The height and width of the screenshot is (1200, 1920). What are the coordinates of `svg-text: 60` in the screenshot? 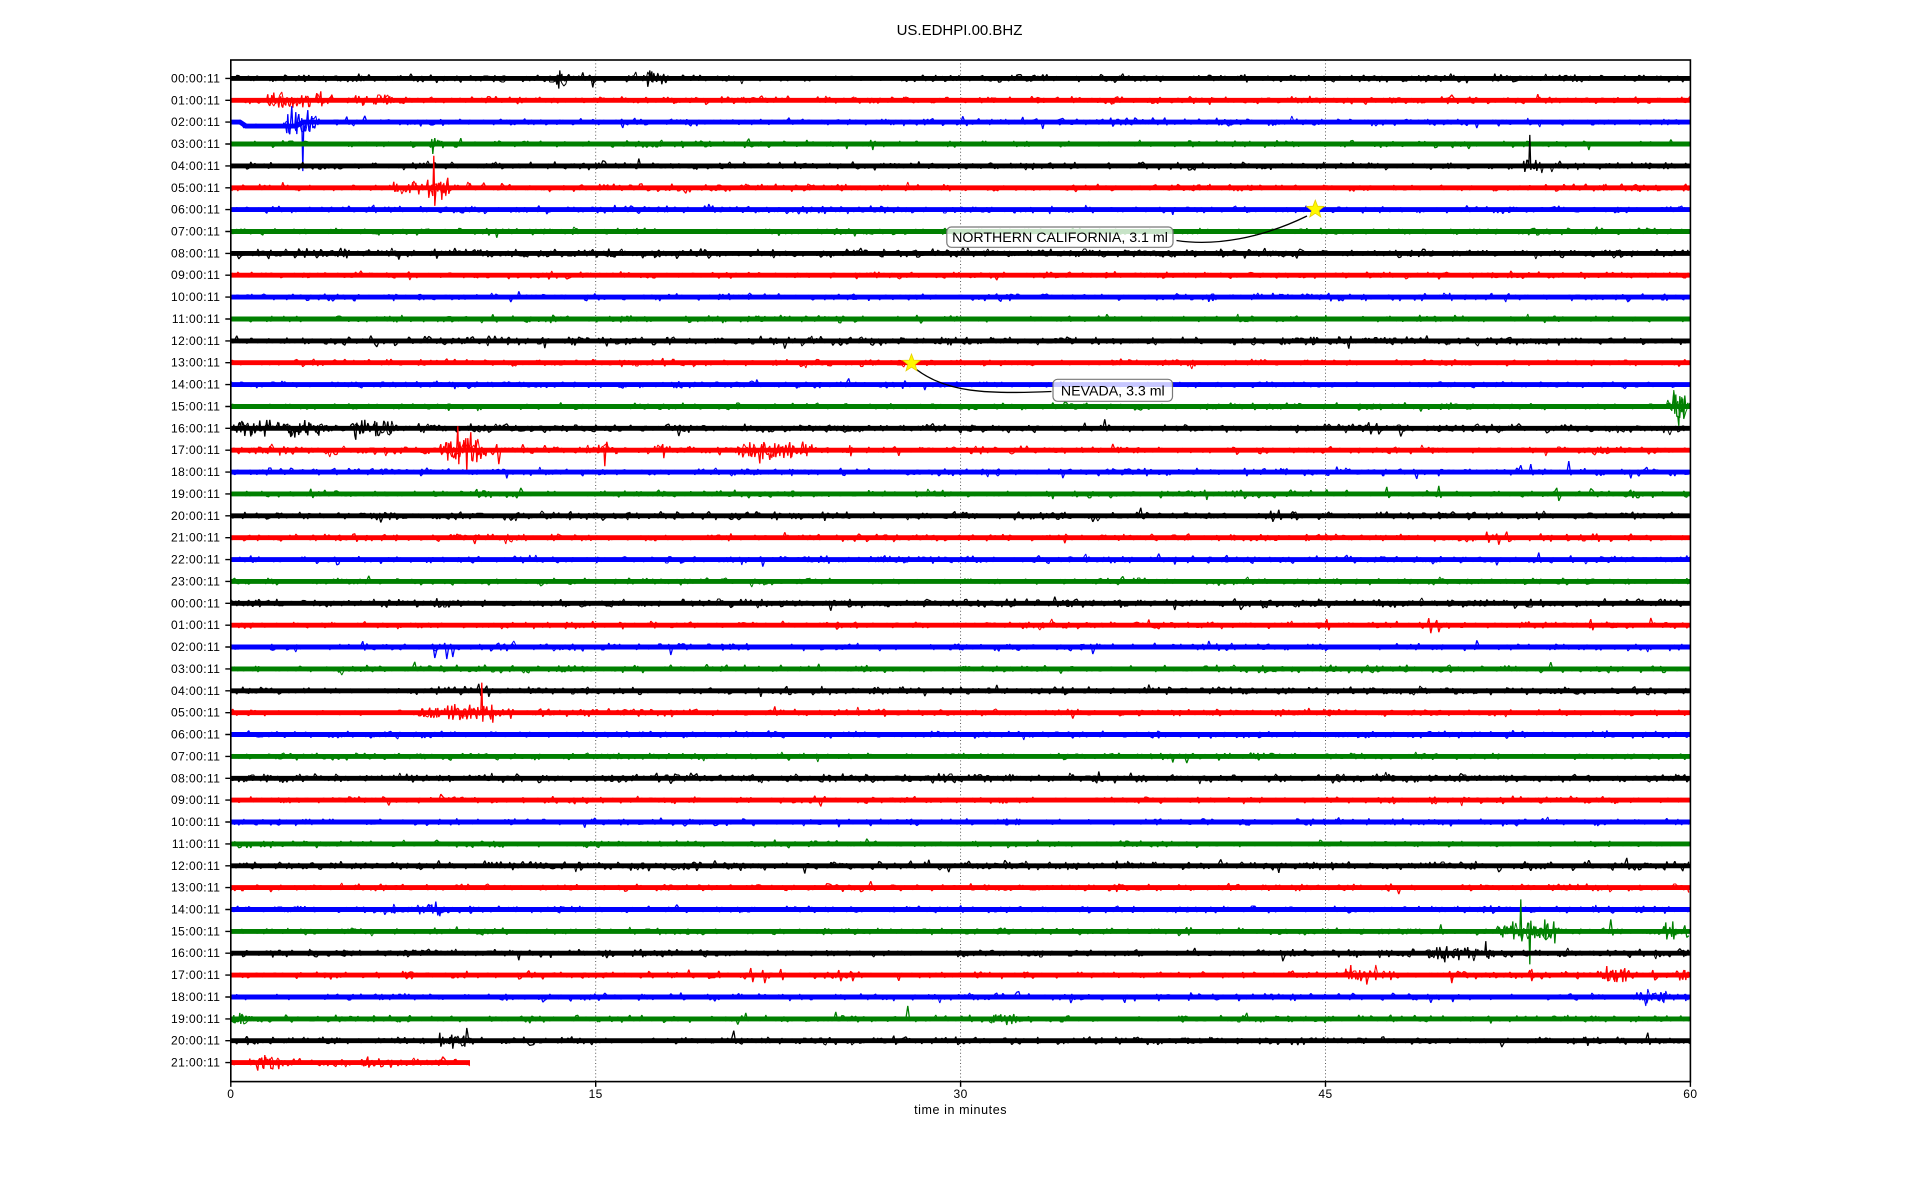 It's located at (1690, 1094).